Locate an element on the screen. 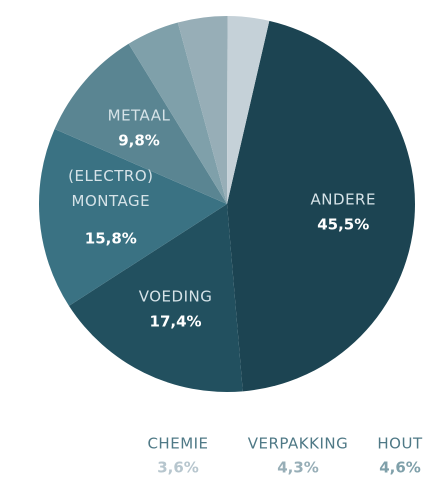 The width and height of the screenshot is (439, 479). slice-label: (ELECTRO) MONTAGE is located at coordinates (111, 188).